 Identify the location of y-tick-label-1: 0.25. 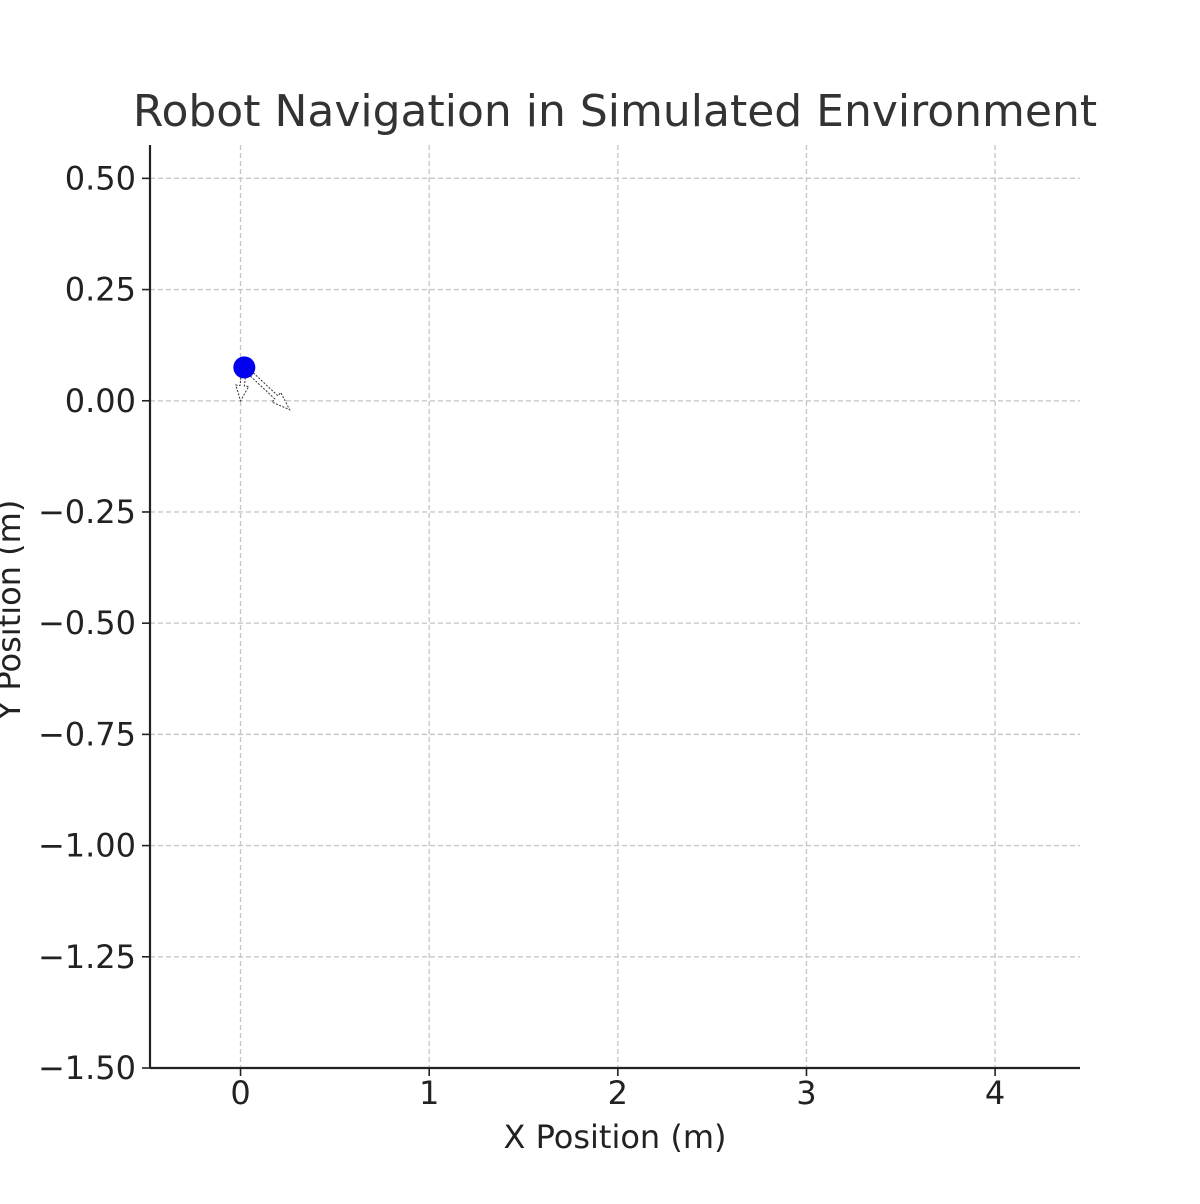
(100, 290).